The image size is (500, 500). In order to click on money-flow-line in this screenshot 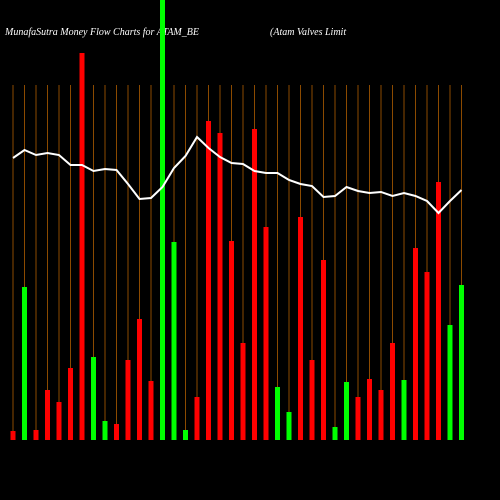, I will do `click(237, 175)`.